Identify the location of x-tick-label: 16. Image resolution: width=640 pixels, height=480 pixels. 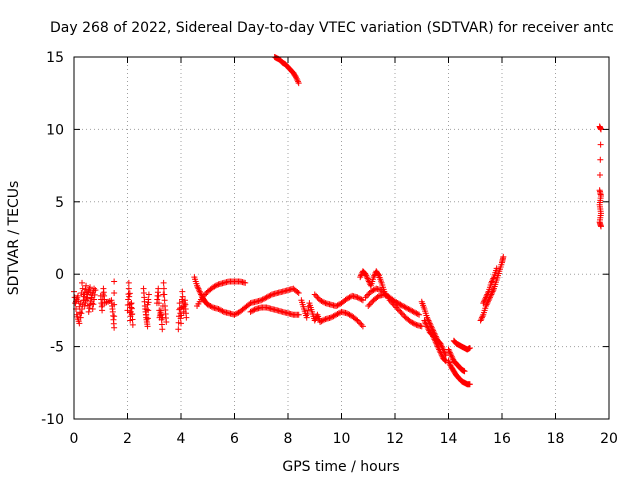
(502, 439).